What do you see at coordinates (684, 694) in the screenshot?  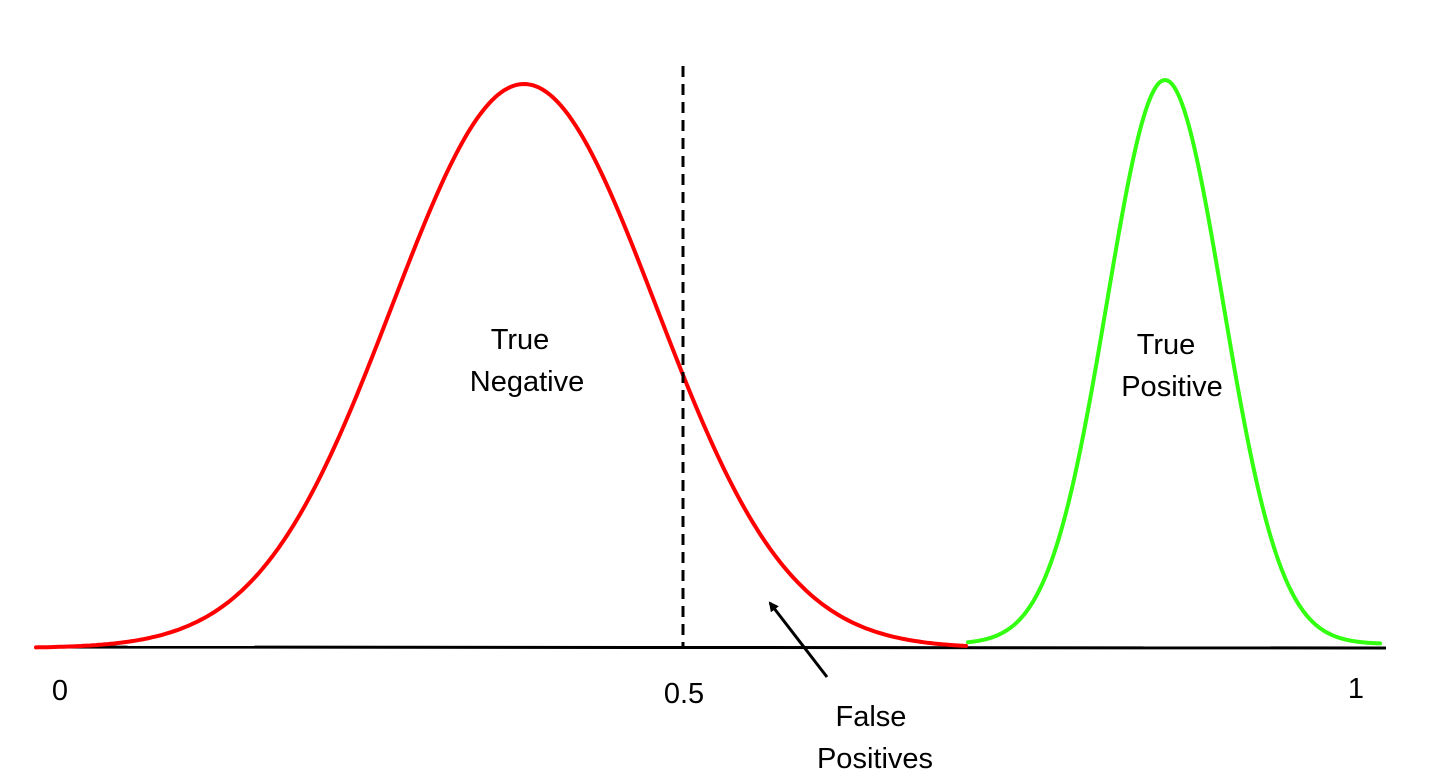 I see `tick-label-0-5: 0.5` at bounding box center [684, 694].